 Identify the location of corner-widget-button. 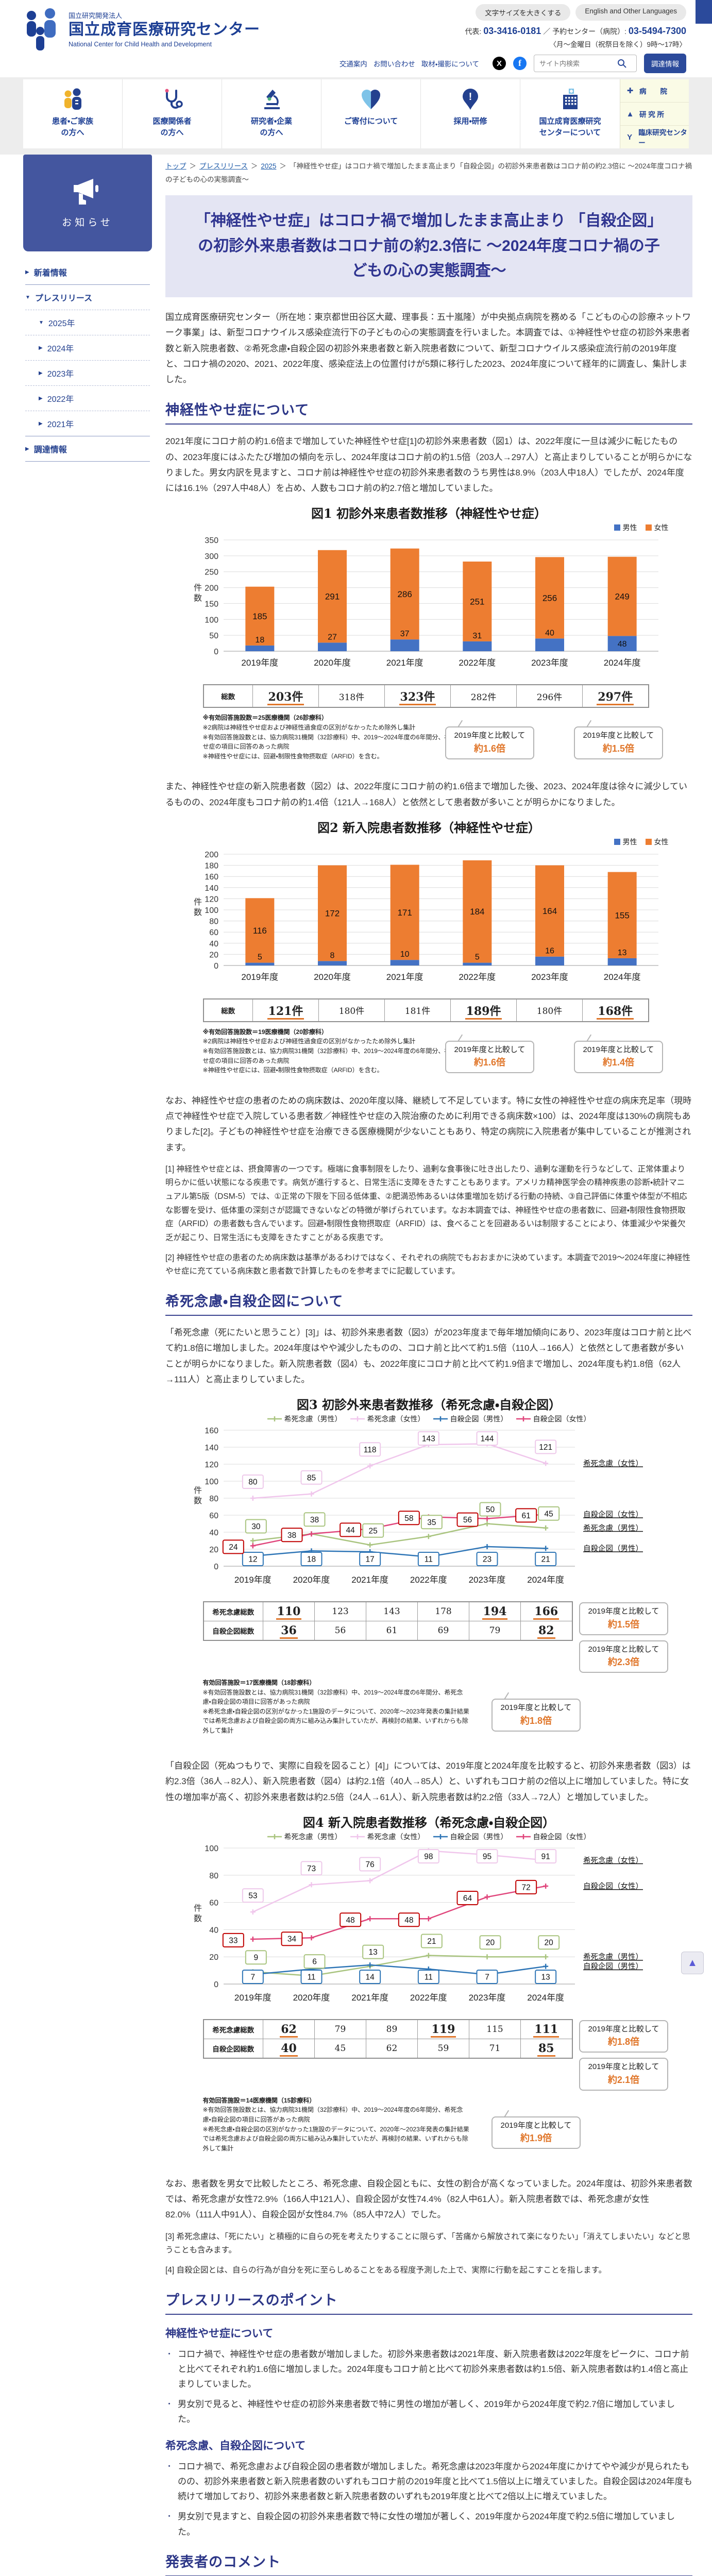
(704, 12).